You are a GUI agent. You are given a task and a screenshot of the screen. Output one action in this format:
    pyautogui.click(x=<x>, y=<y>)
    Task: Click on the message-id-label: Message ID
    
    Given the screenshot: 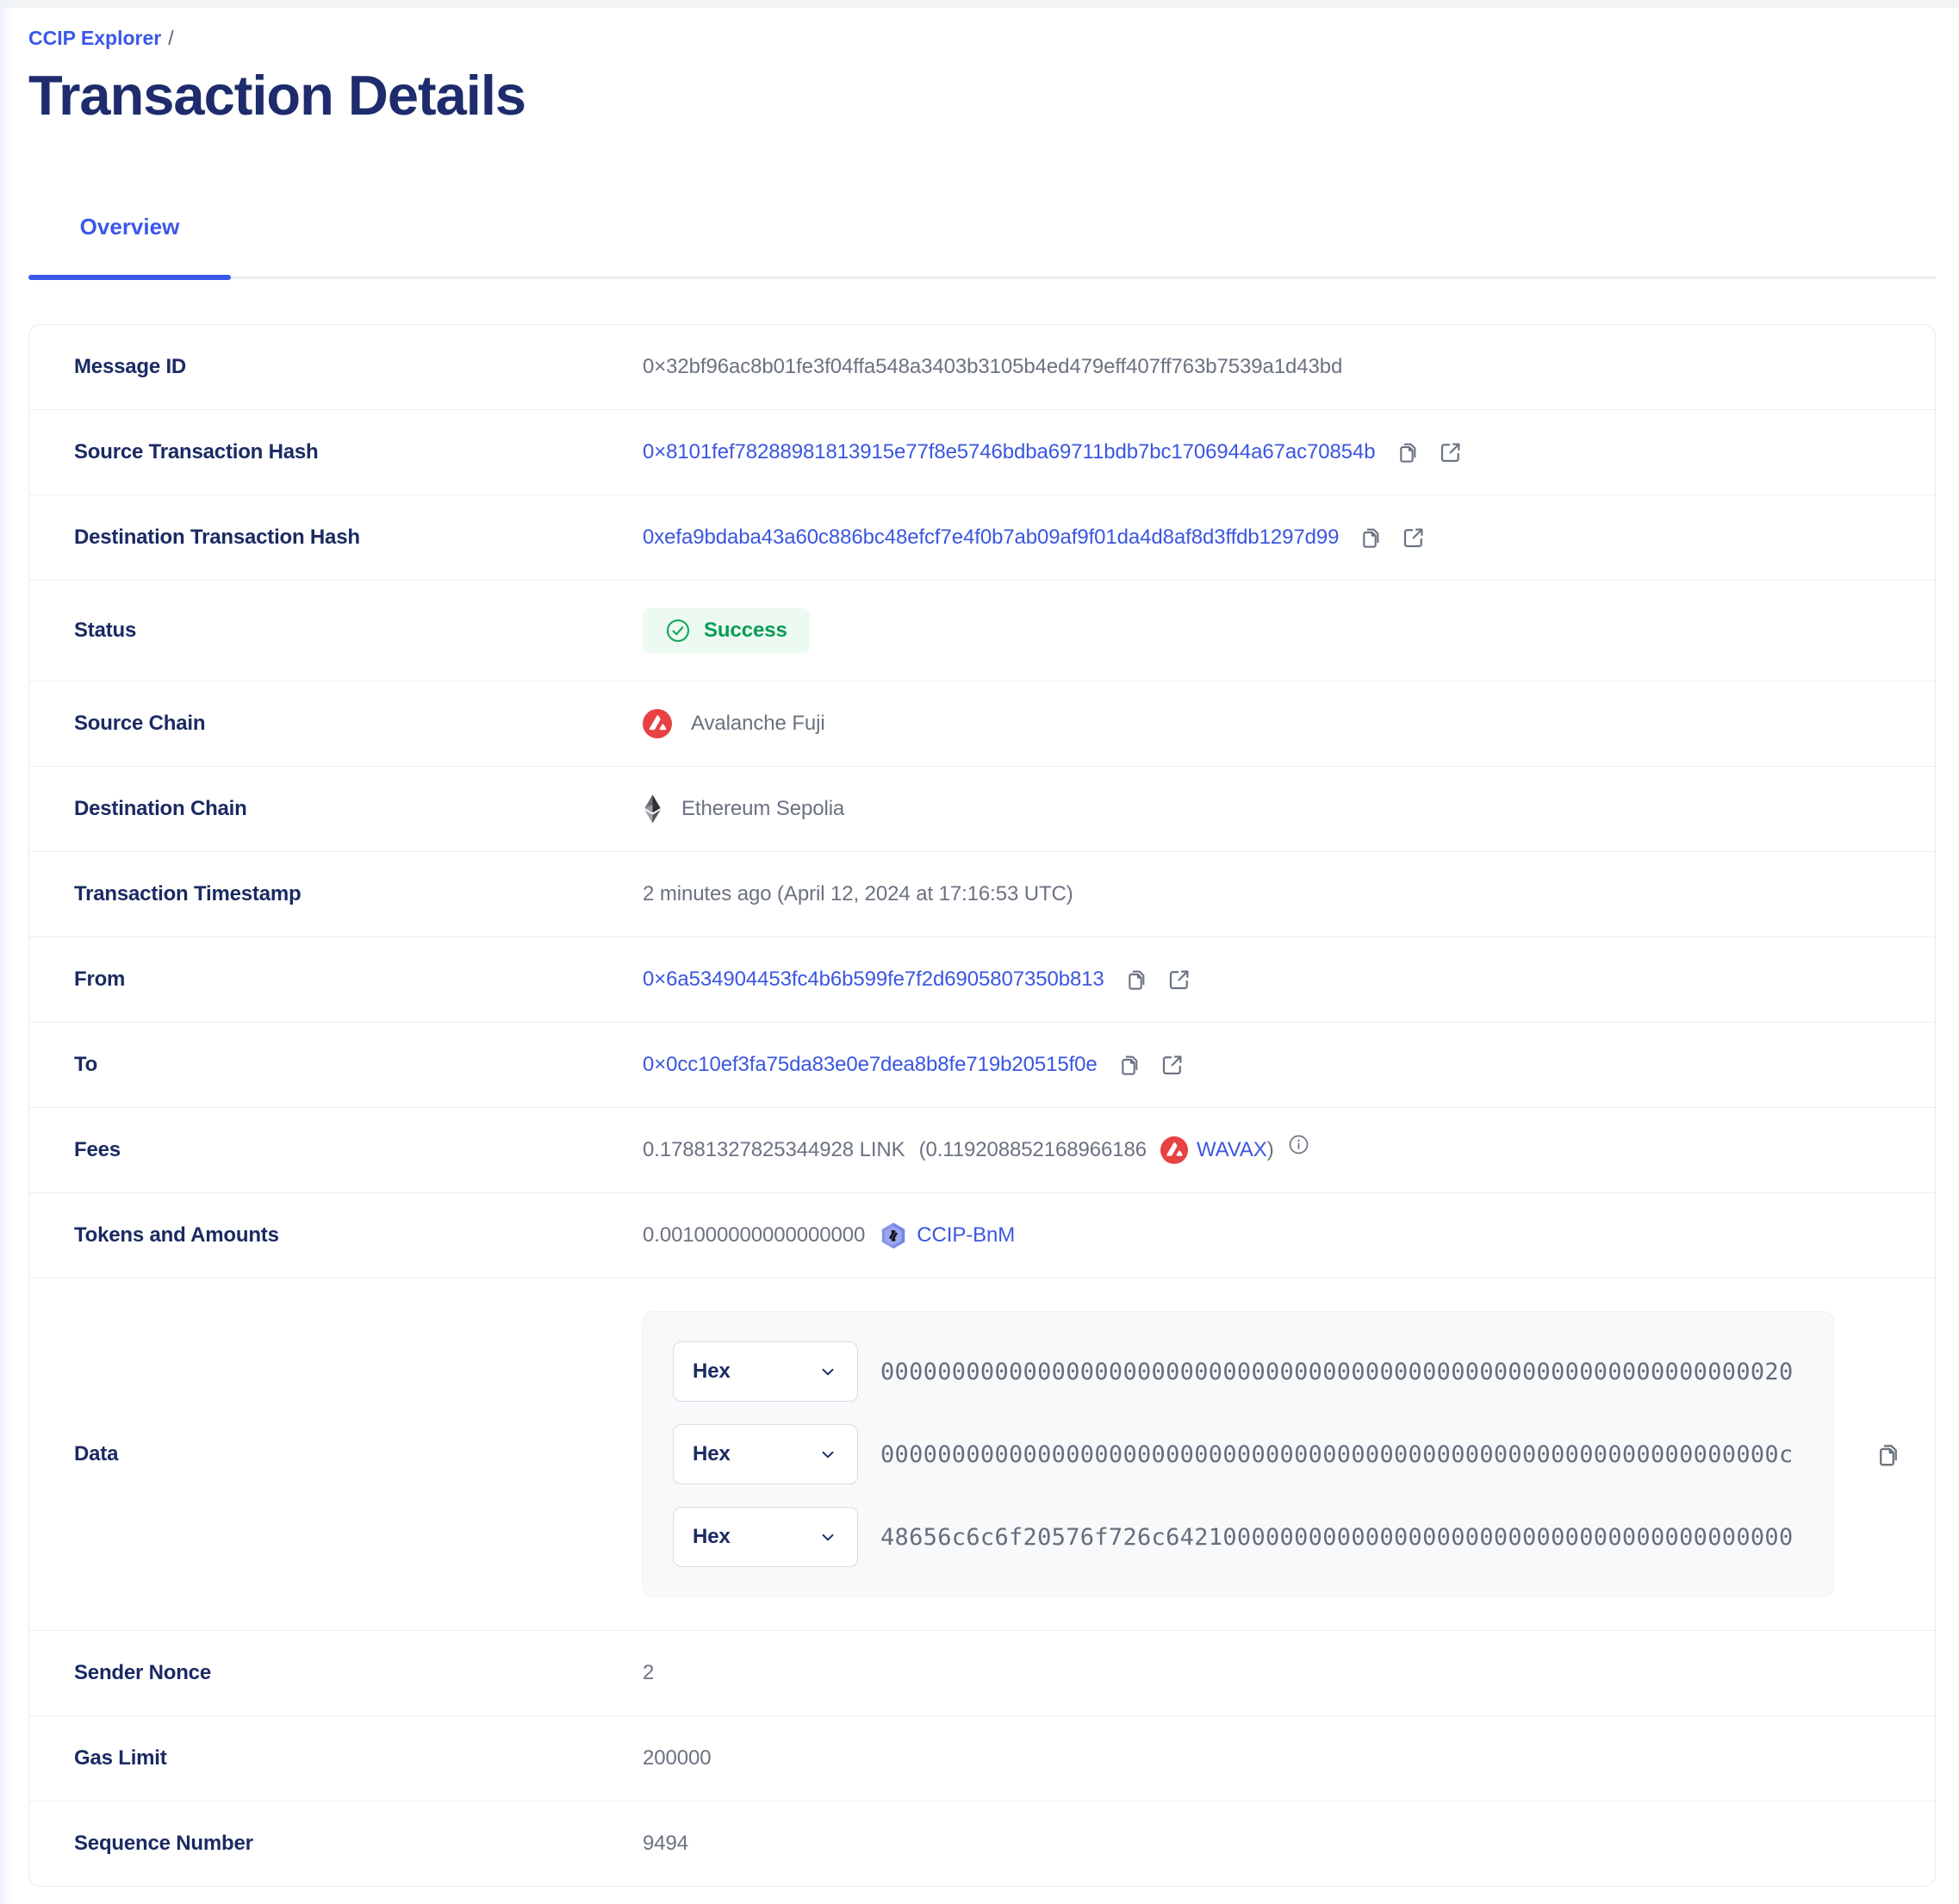 What is the action you would take?
    pyautogui.click(x=130, y=366)
    